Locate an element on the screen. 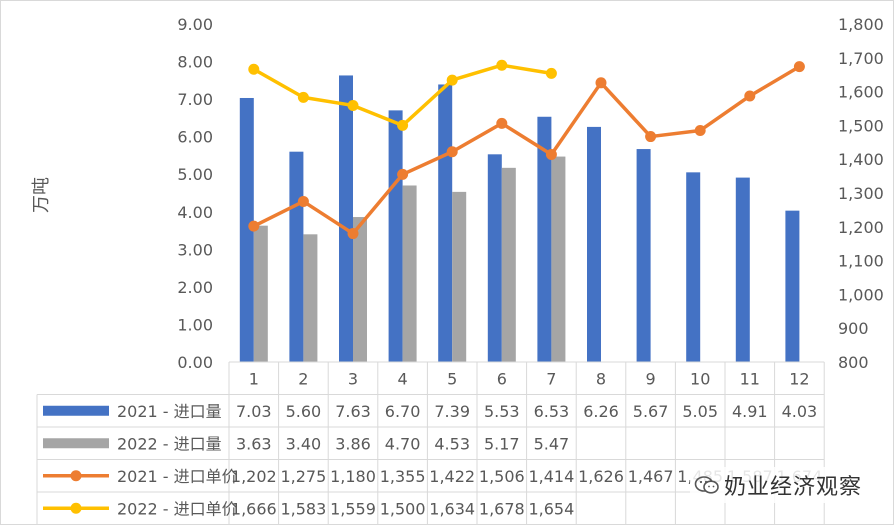  data-label: 1,634 is located at coordinates (452, 508).